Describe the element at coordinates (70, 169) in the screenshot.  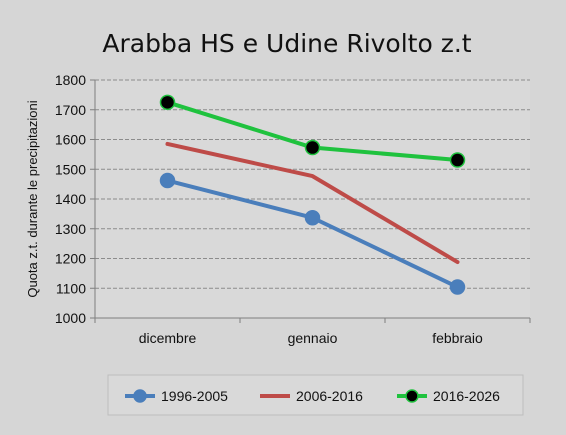
I see `y-tick-label: 1500` at that location.